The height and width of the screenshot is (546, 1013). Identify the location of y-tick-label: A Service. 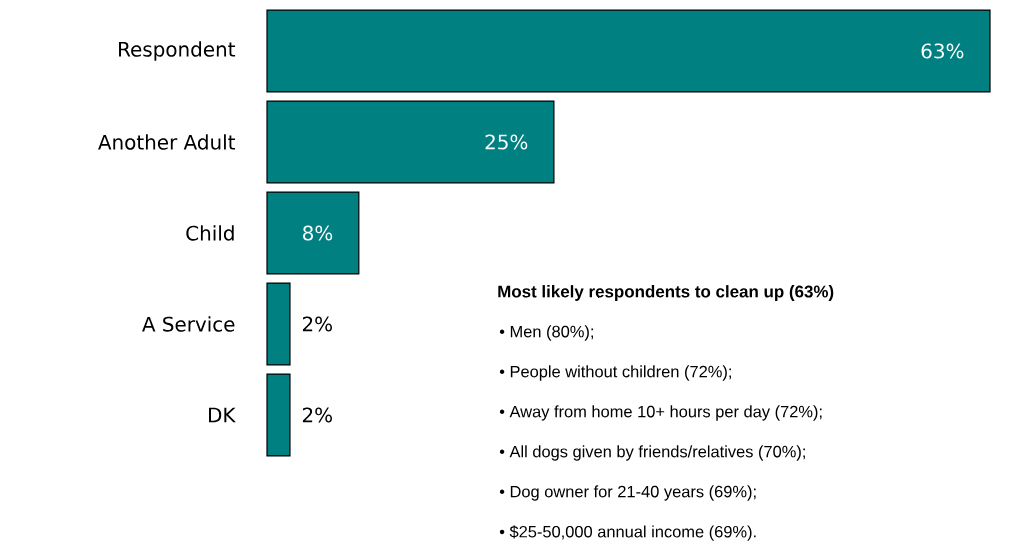
(188, 324).